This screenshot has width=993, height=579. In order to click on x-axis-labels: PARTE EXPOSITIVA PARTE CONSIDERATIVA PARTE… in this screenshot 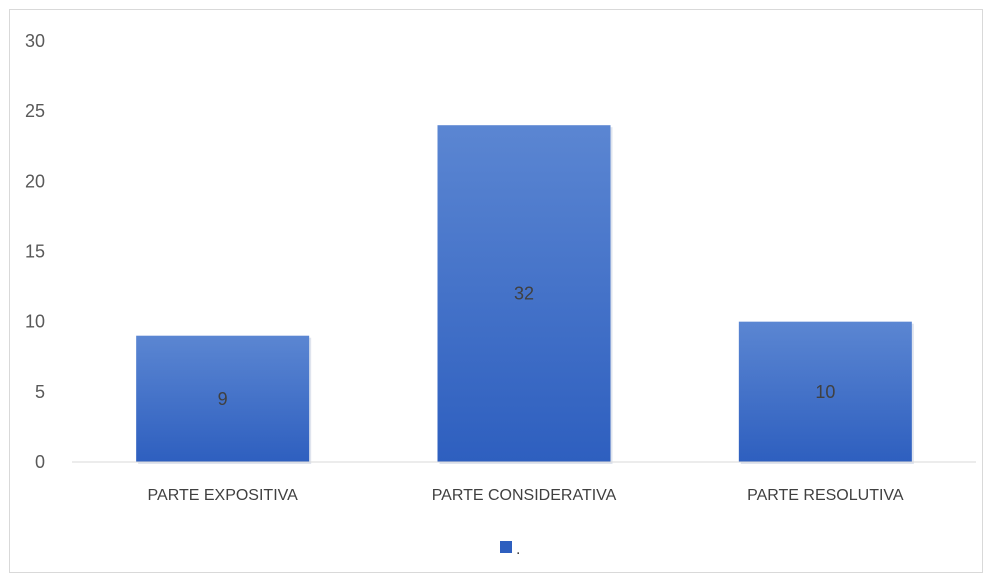, I will do `click(526, 495)`.